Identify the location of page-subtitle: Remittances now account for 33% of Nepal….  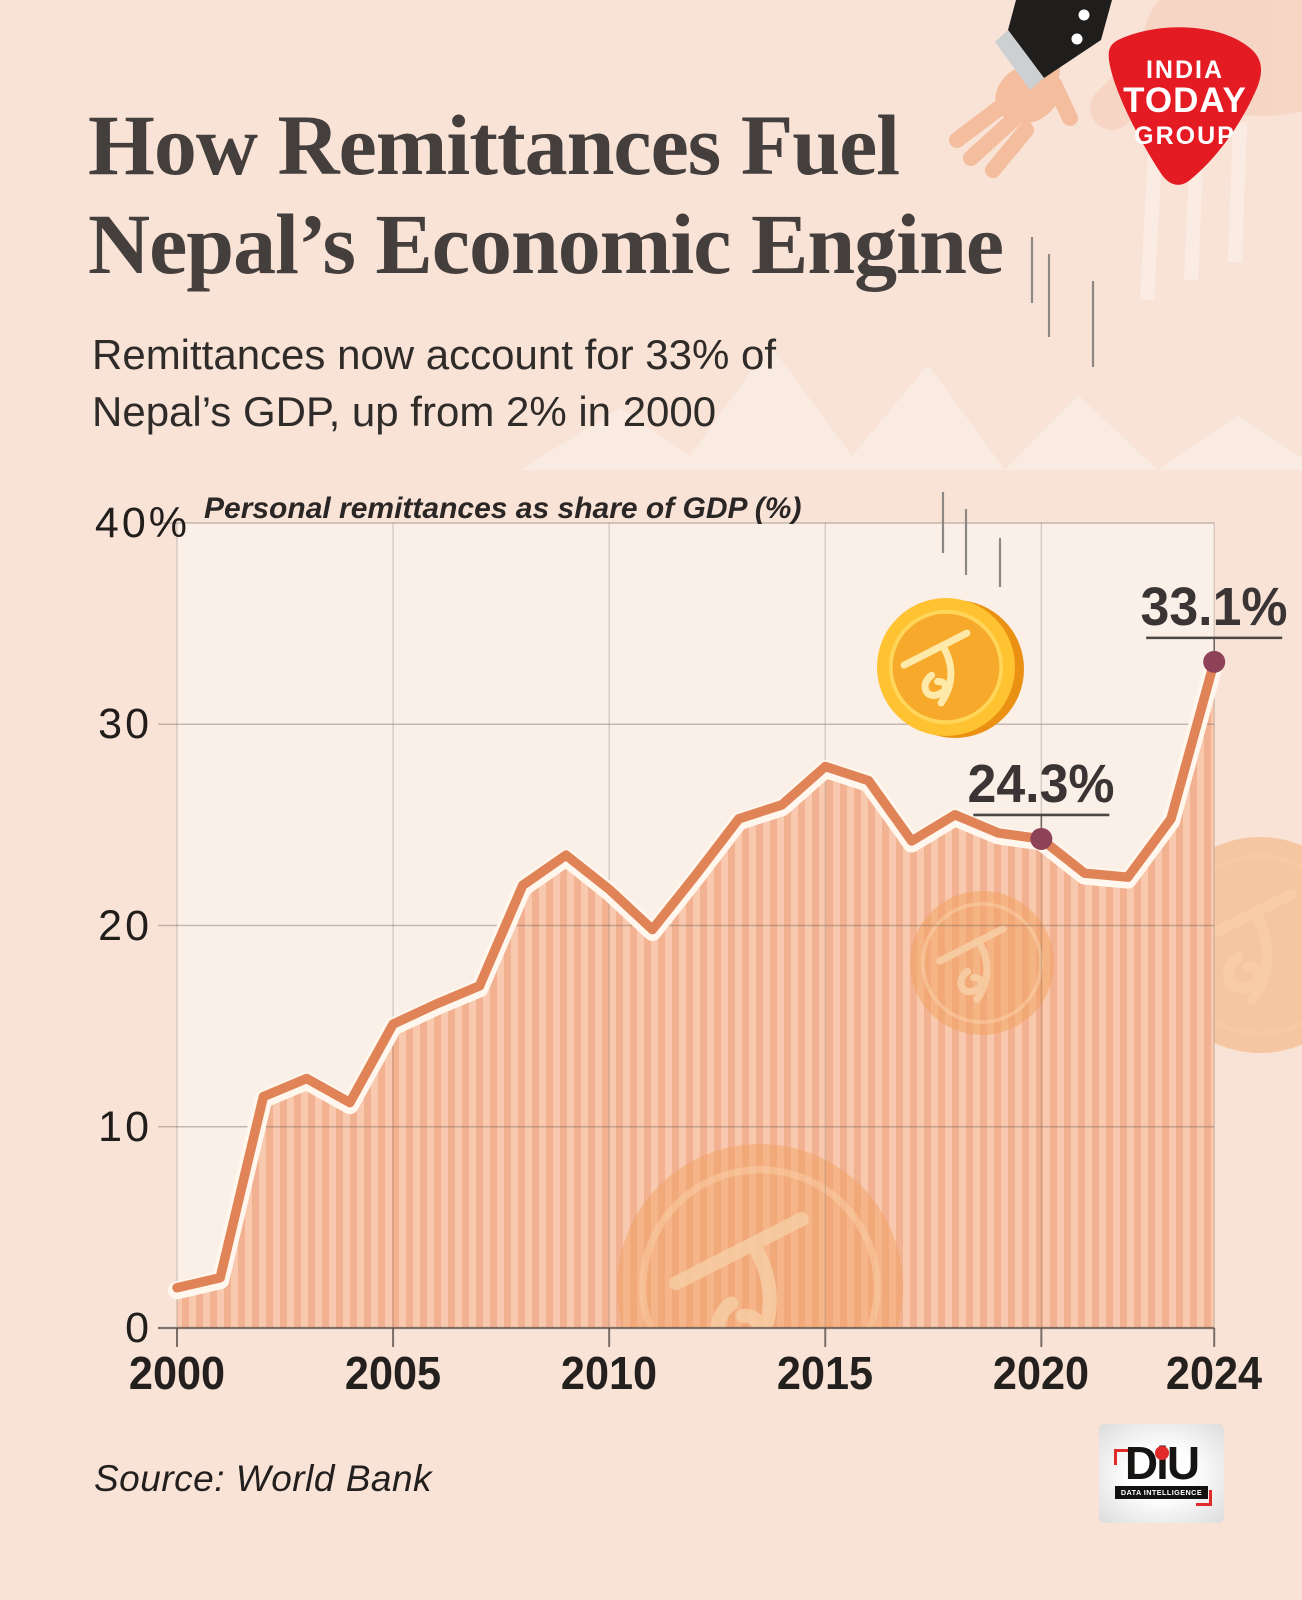
(492, 383).